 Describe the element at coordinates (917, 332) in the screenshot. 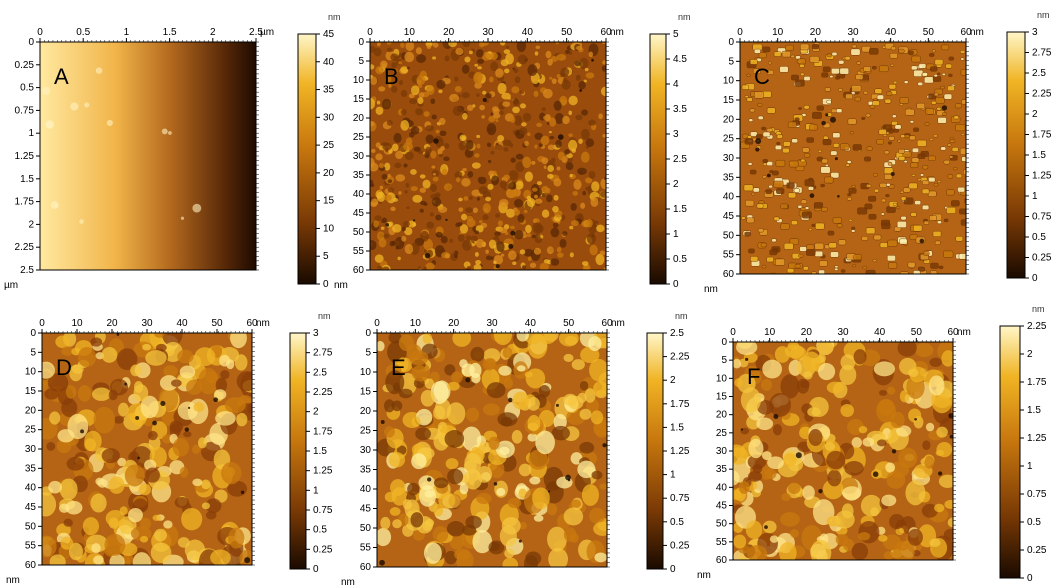

I see `x-tick-label: 50` at that location.